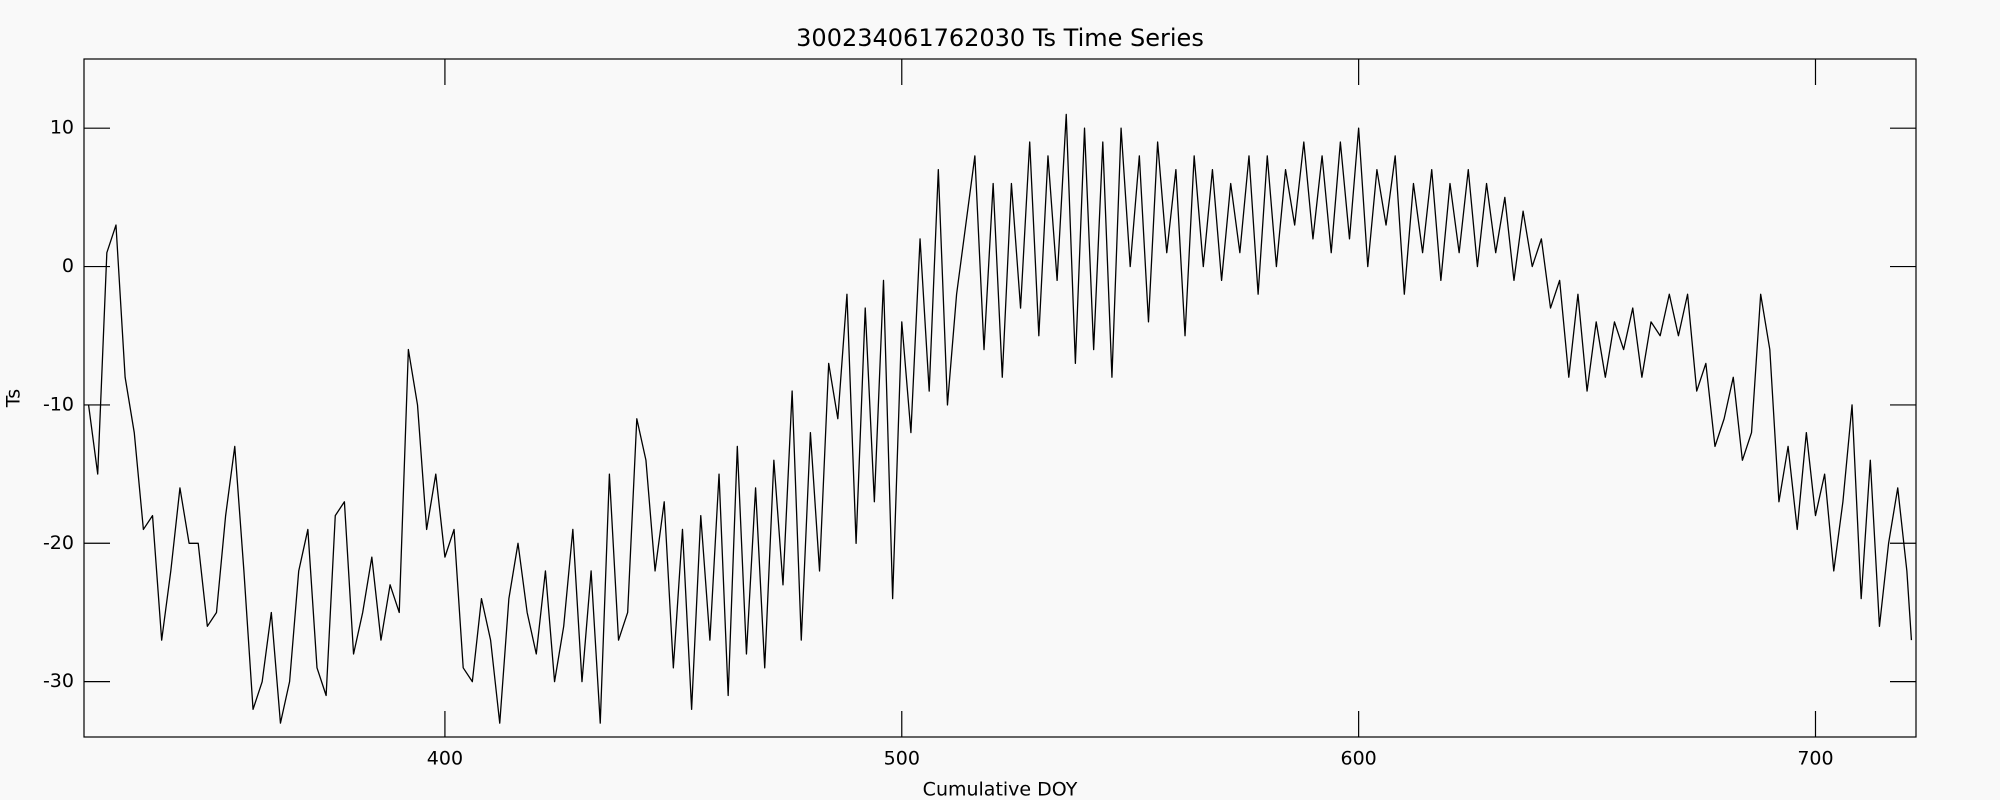  I want to click on y-tick-label: -30, so click(58, 681).